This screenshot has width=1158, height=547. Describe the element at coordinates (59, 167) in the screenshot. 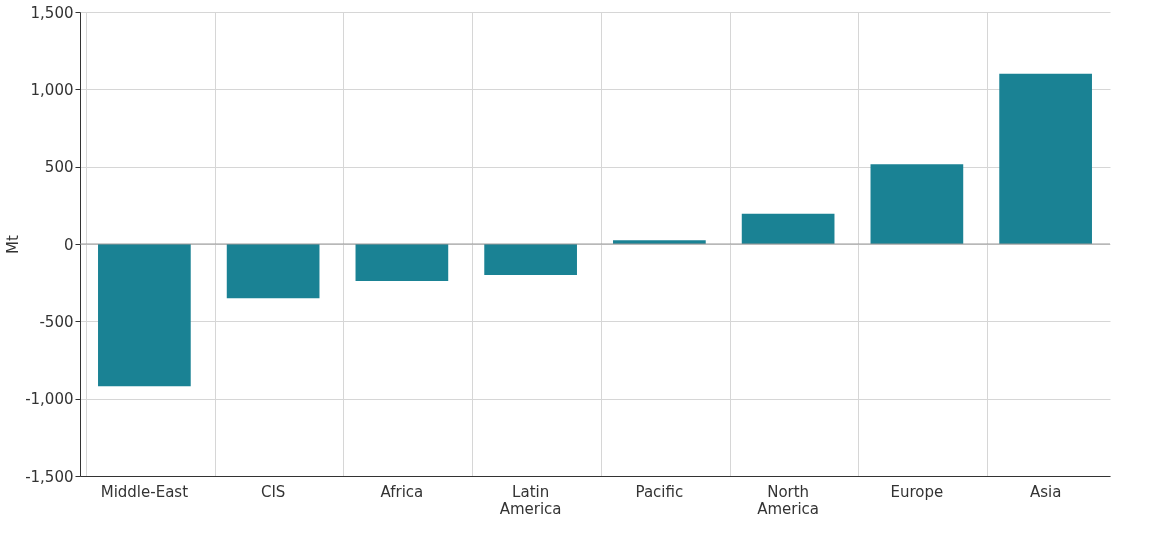

I see `y-tick-label: 500` at that location.